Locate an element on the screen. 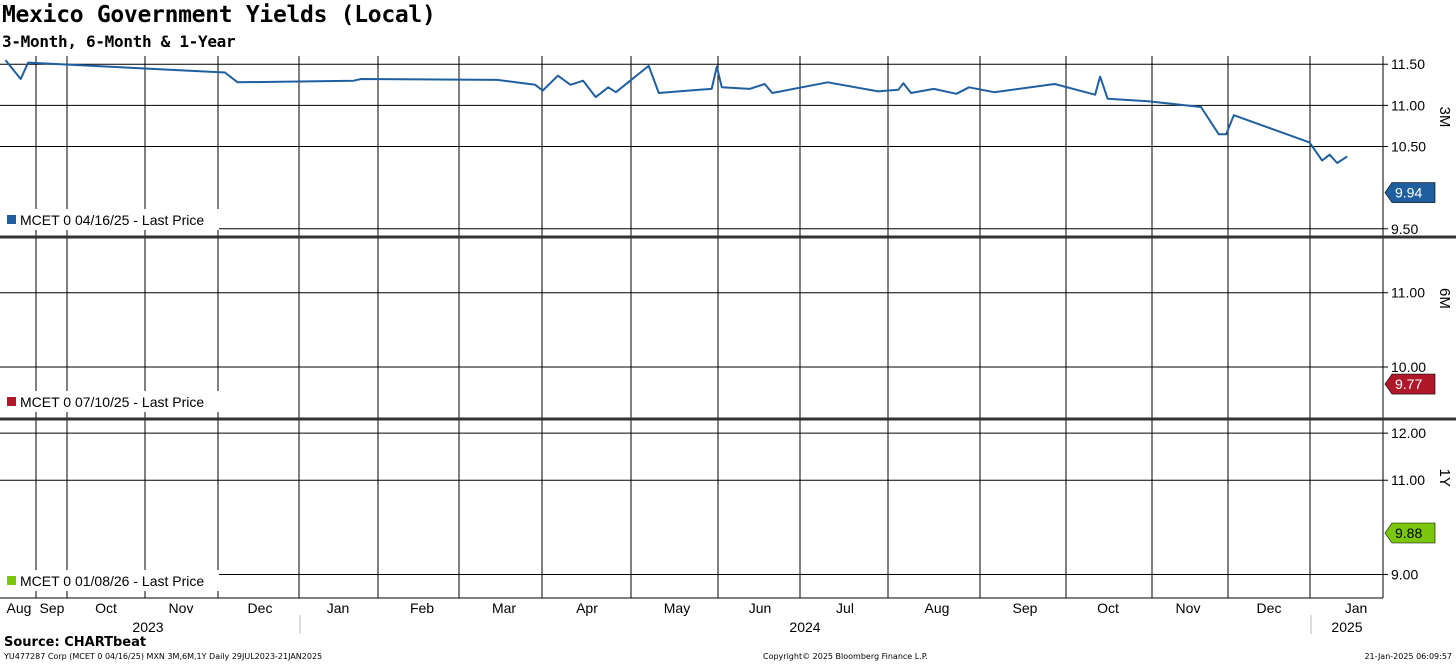 The height and width of the screenshot is (665, 1456). legend-label: MCET 0 04/16/25 - Last Price is located at coordinates (112, 220).